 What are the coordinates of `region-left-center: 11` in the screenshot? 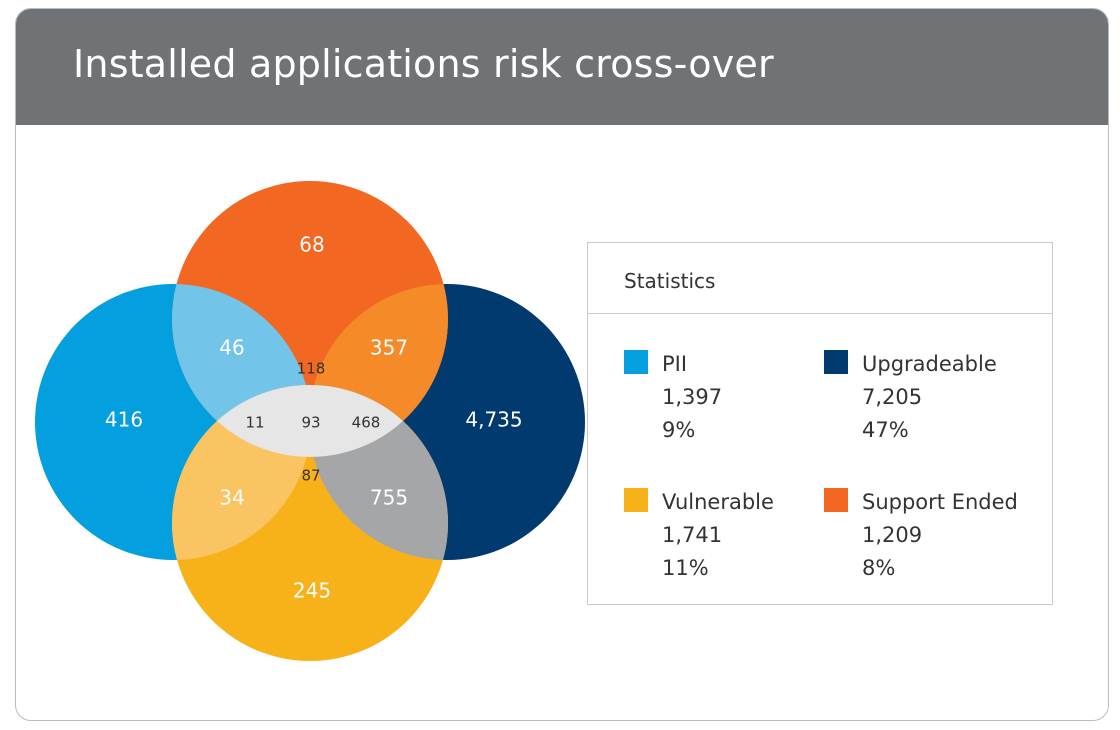 It's located at (254, 423).